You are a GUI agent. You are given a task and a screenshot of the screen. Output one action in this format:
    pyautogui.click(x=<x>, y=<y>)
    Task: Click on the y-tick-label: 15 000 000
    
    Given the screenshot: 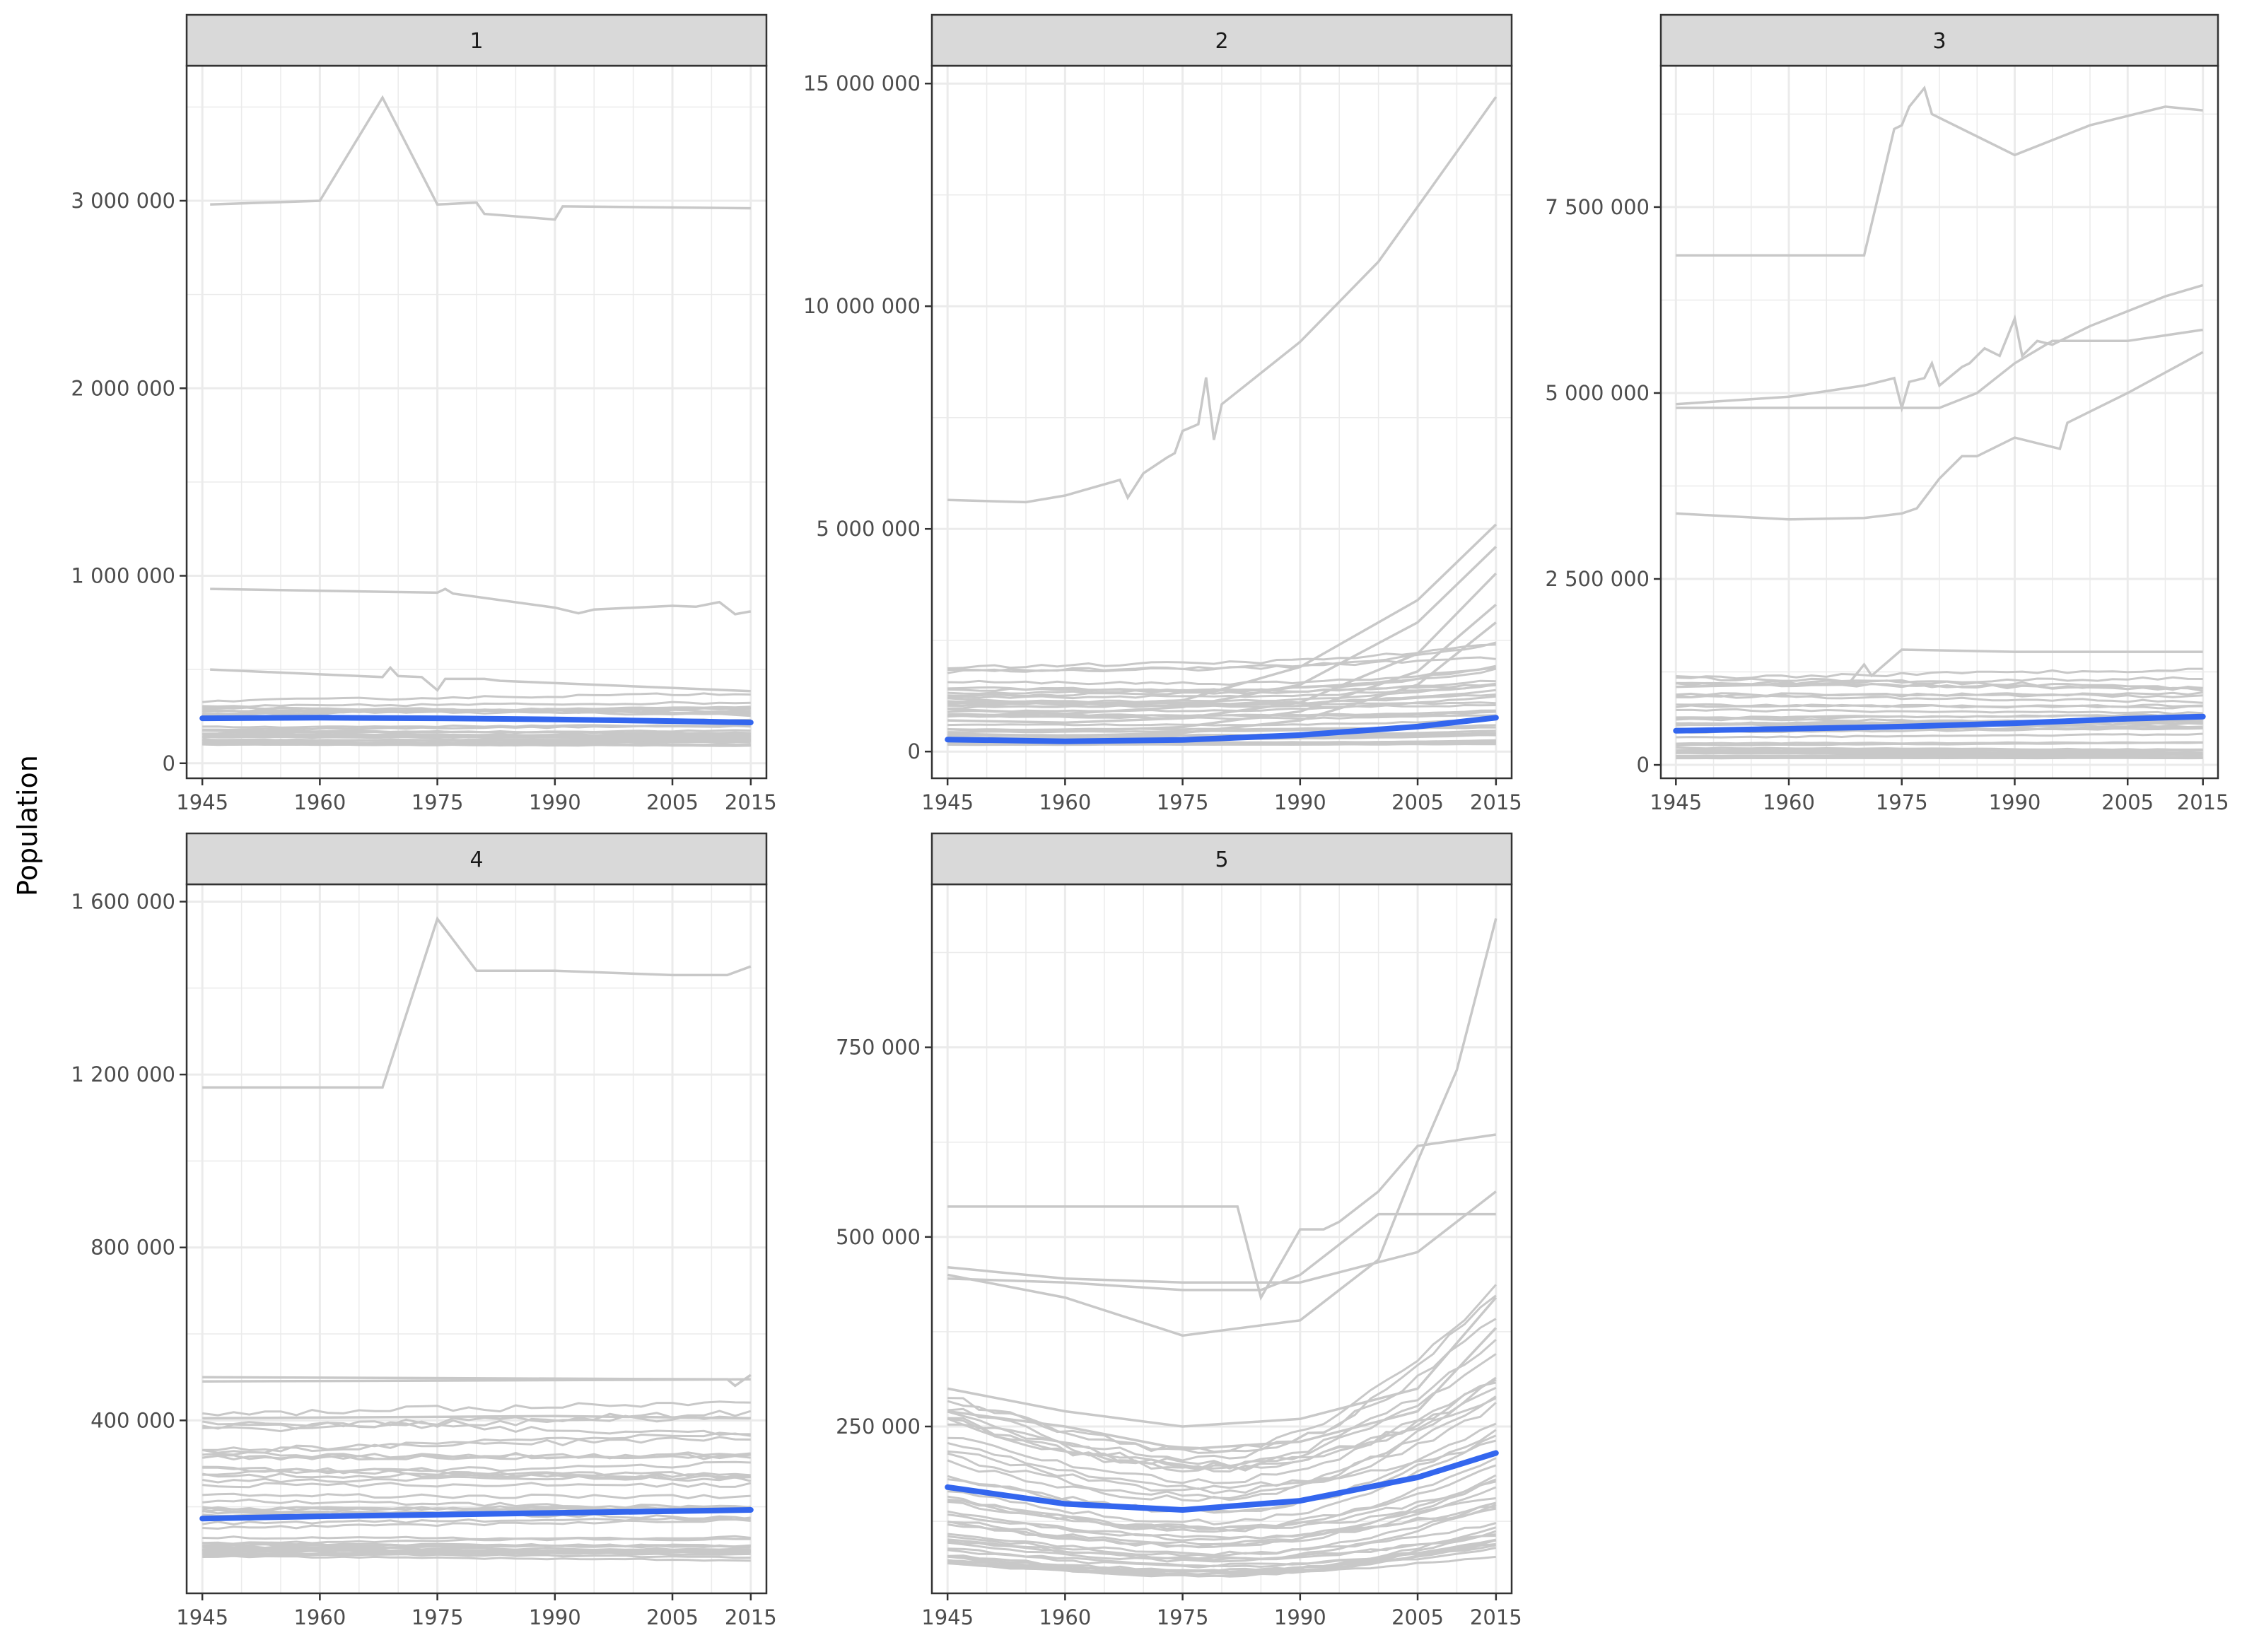 What is the action you would take?
    pyautogui.click(x=862, y=83)
    